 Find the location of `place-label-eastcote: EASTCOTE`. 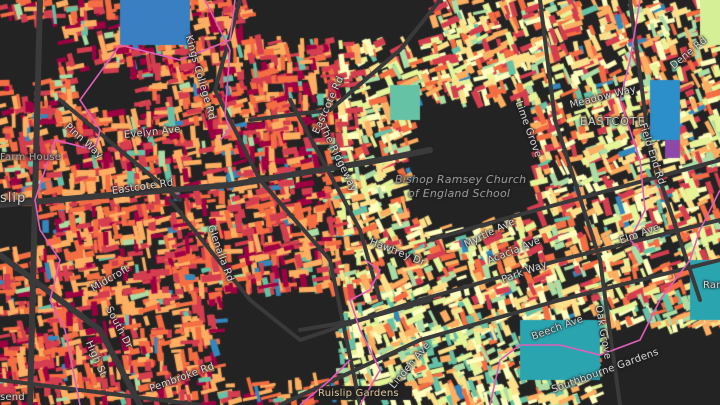

place-label-eastcote: EASTCOTE is located at coordinates (613, 121).